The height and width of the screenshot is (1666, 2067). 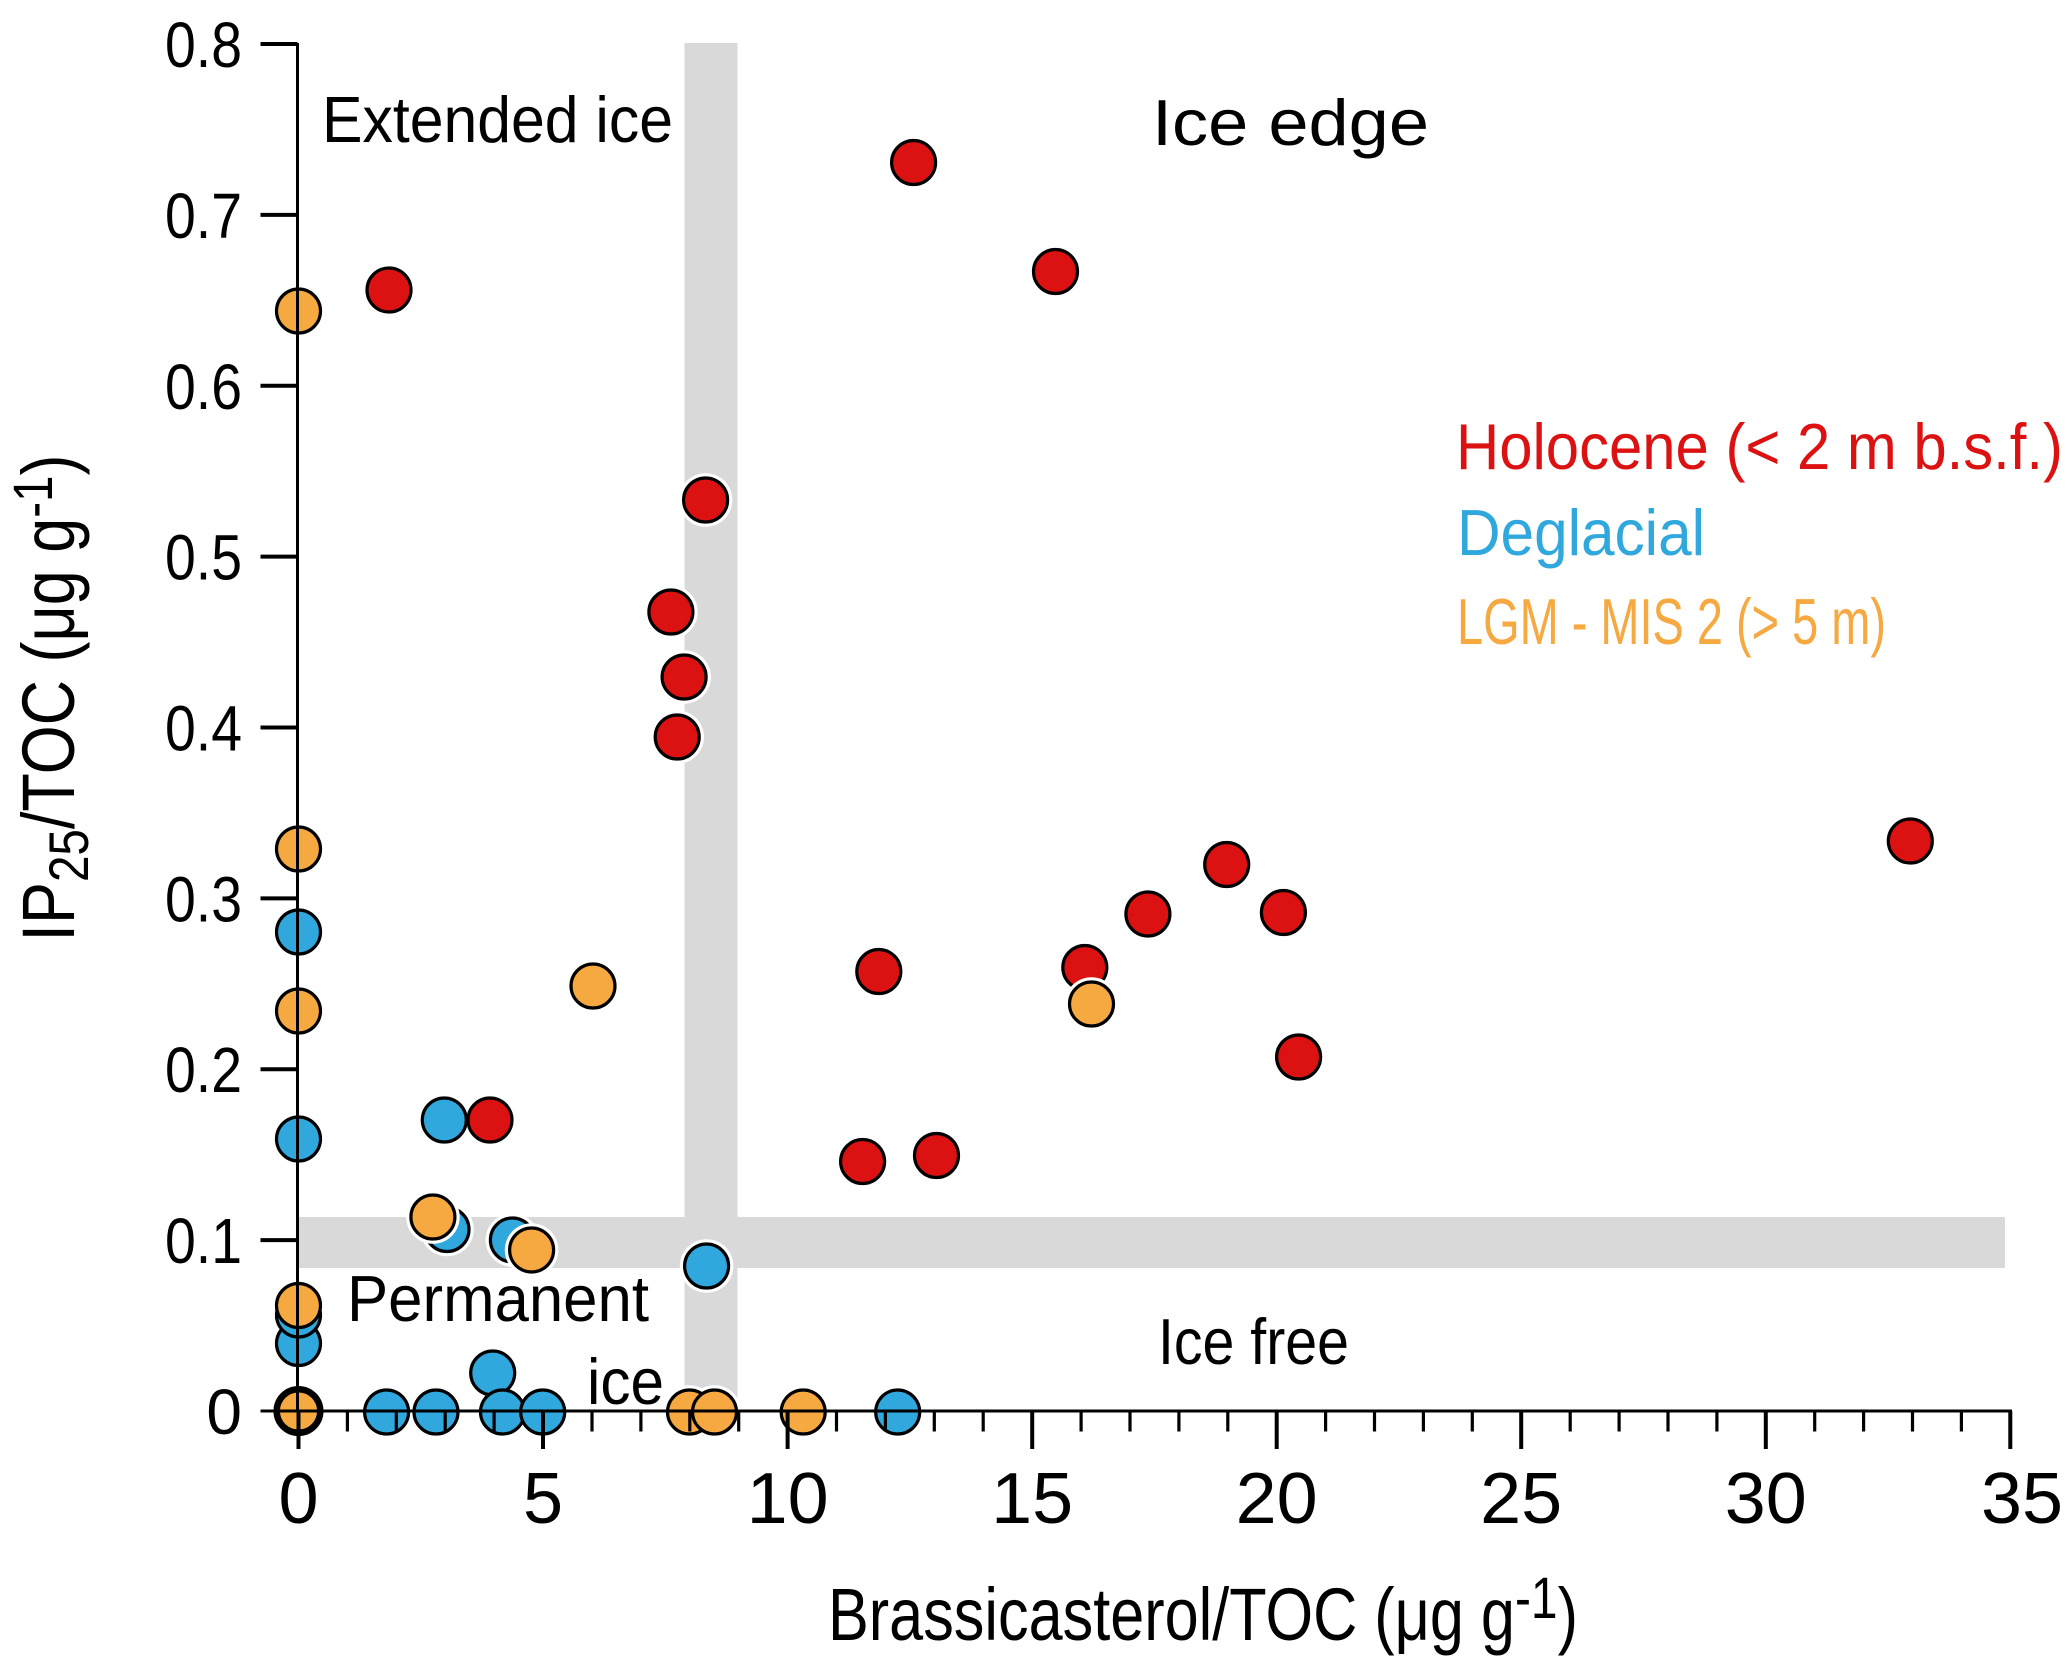 I want to click on svg-text: 0.5, so click(x=203, y=558).